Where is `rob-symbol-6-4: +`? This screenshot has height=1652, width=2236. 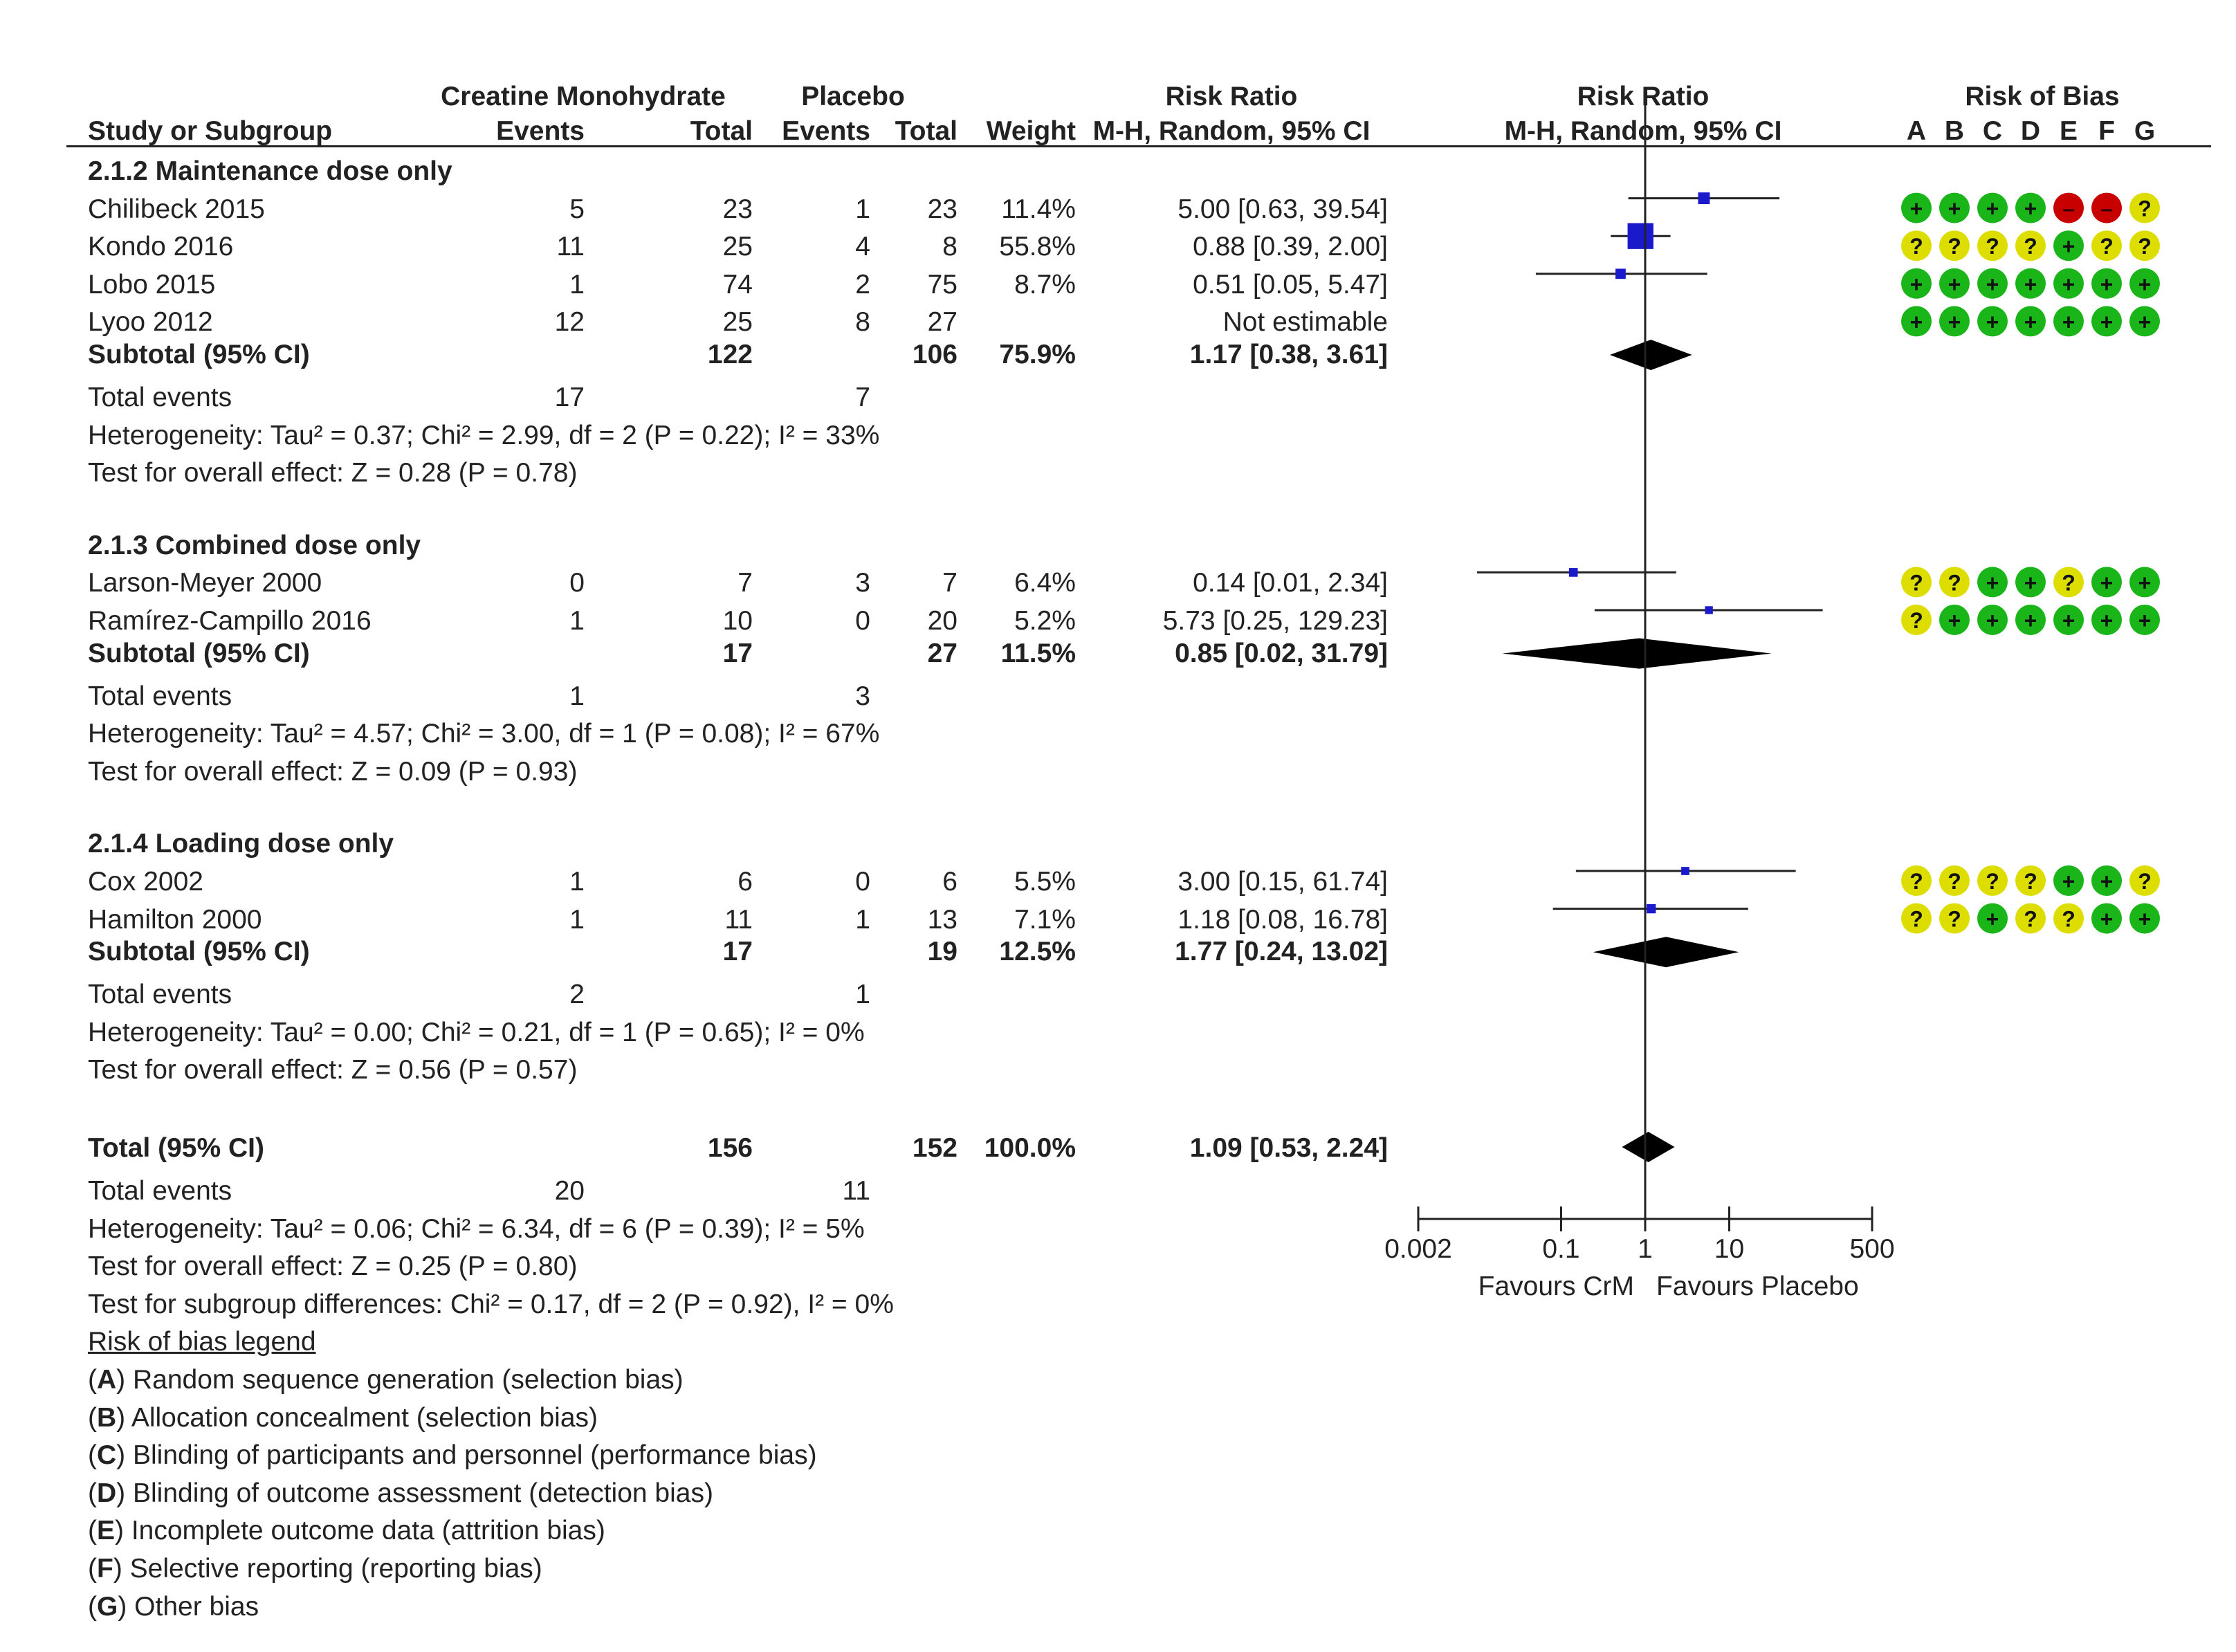 rob-symbol-6-4: + is located at coordinates (2068, 881).